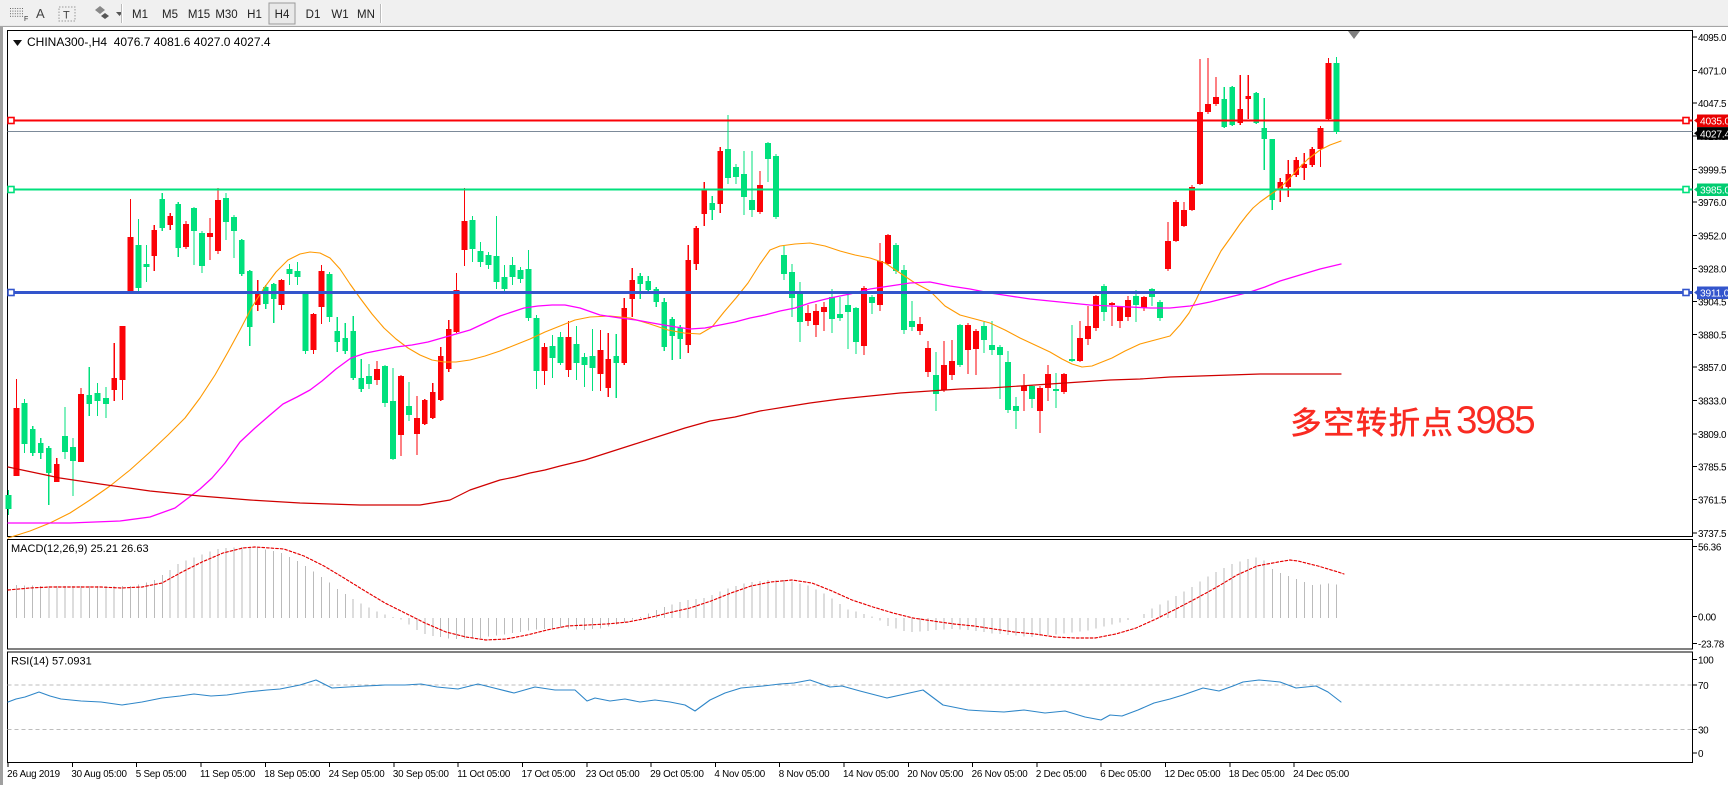 The width and height of the screenshot is (1728, 785). I want to click on svg-text: 5 Sep 05:00, so click(161, 774).